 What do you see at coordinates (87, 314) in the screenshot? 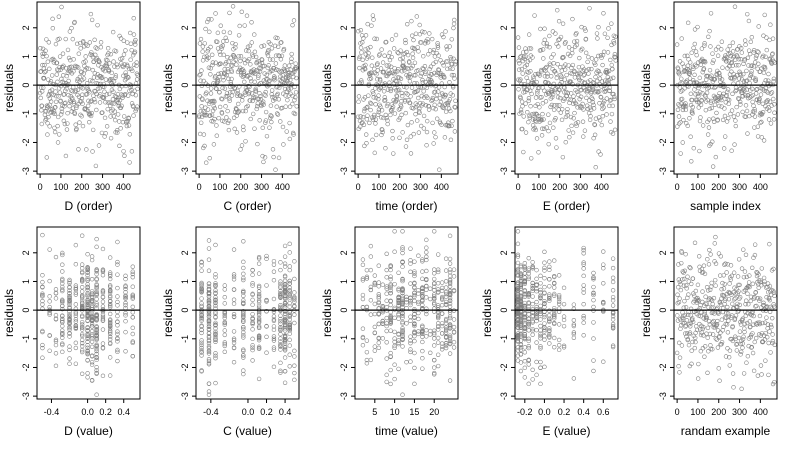
I see `data-points` at bounding box center [87, 314].